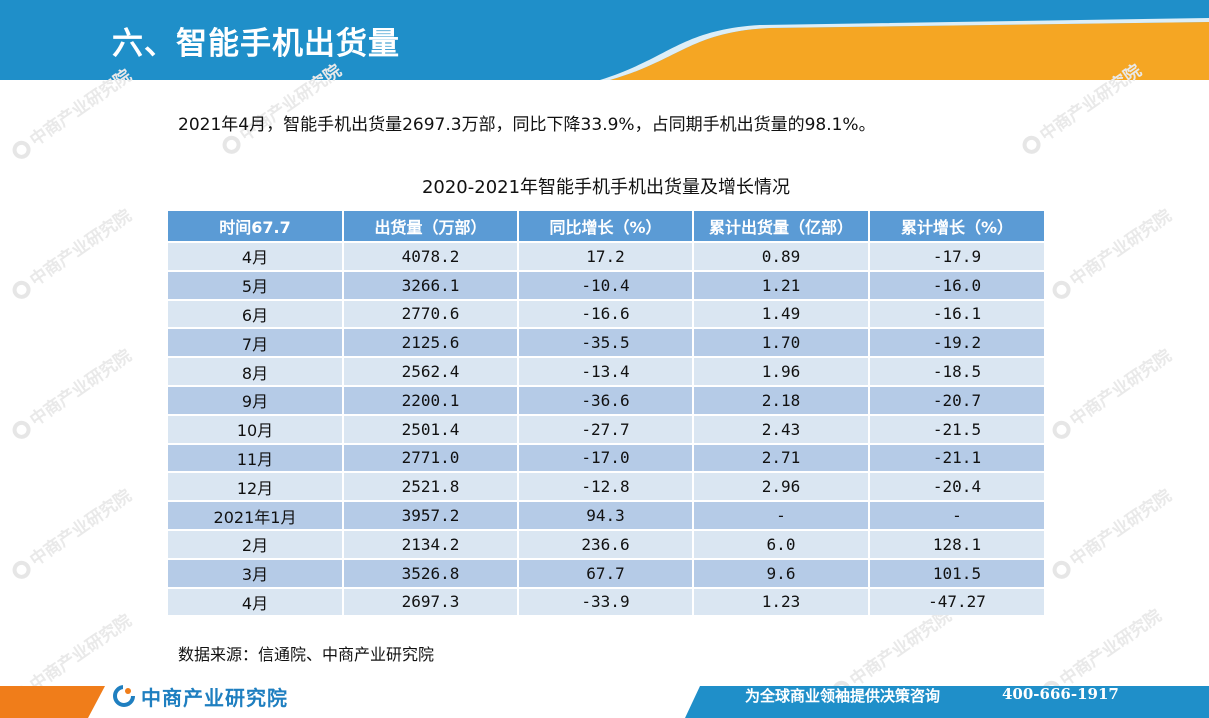  I want to click on cell-cumulative-shipments: 1.23, so click(781, 601).